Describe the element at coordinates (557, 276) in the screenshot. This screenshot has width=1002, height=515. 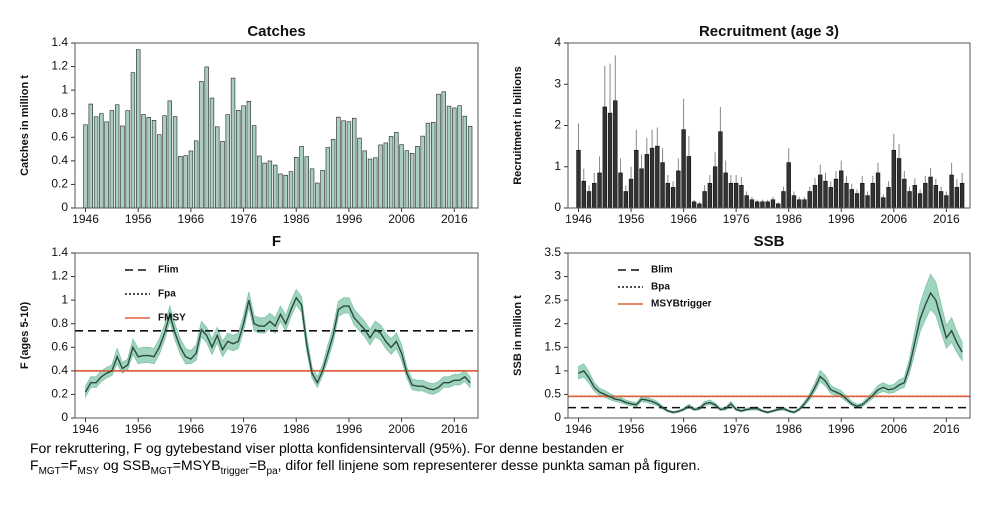
I see `y-tick-label: 3` at that location.